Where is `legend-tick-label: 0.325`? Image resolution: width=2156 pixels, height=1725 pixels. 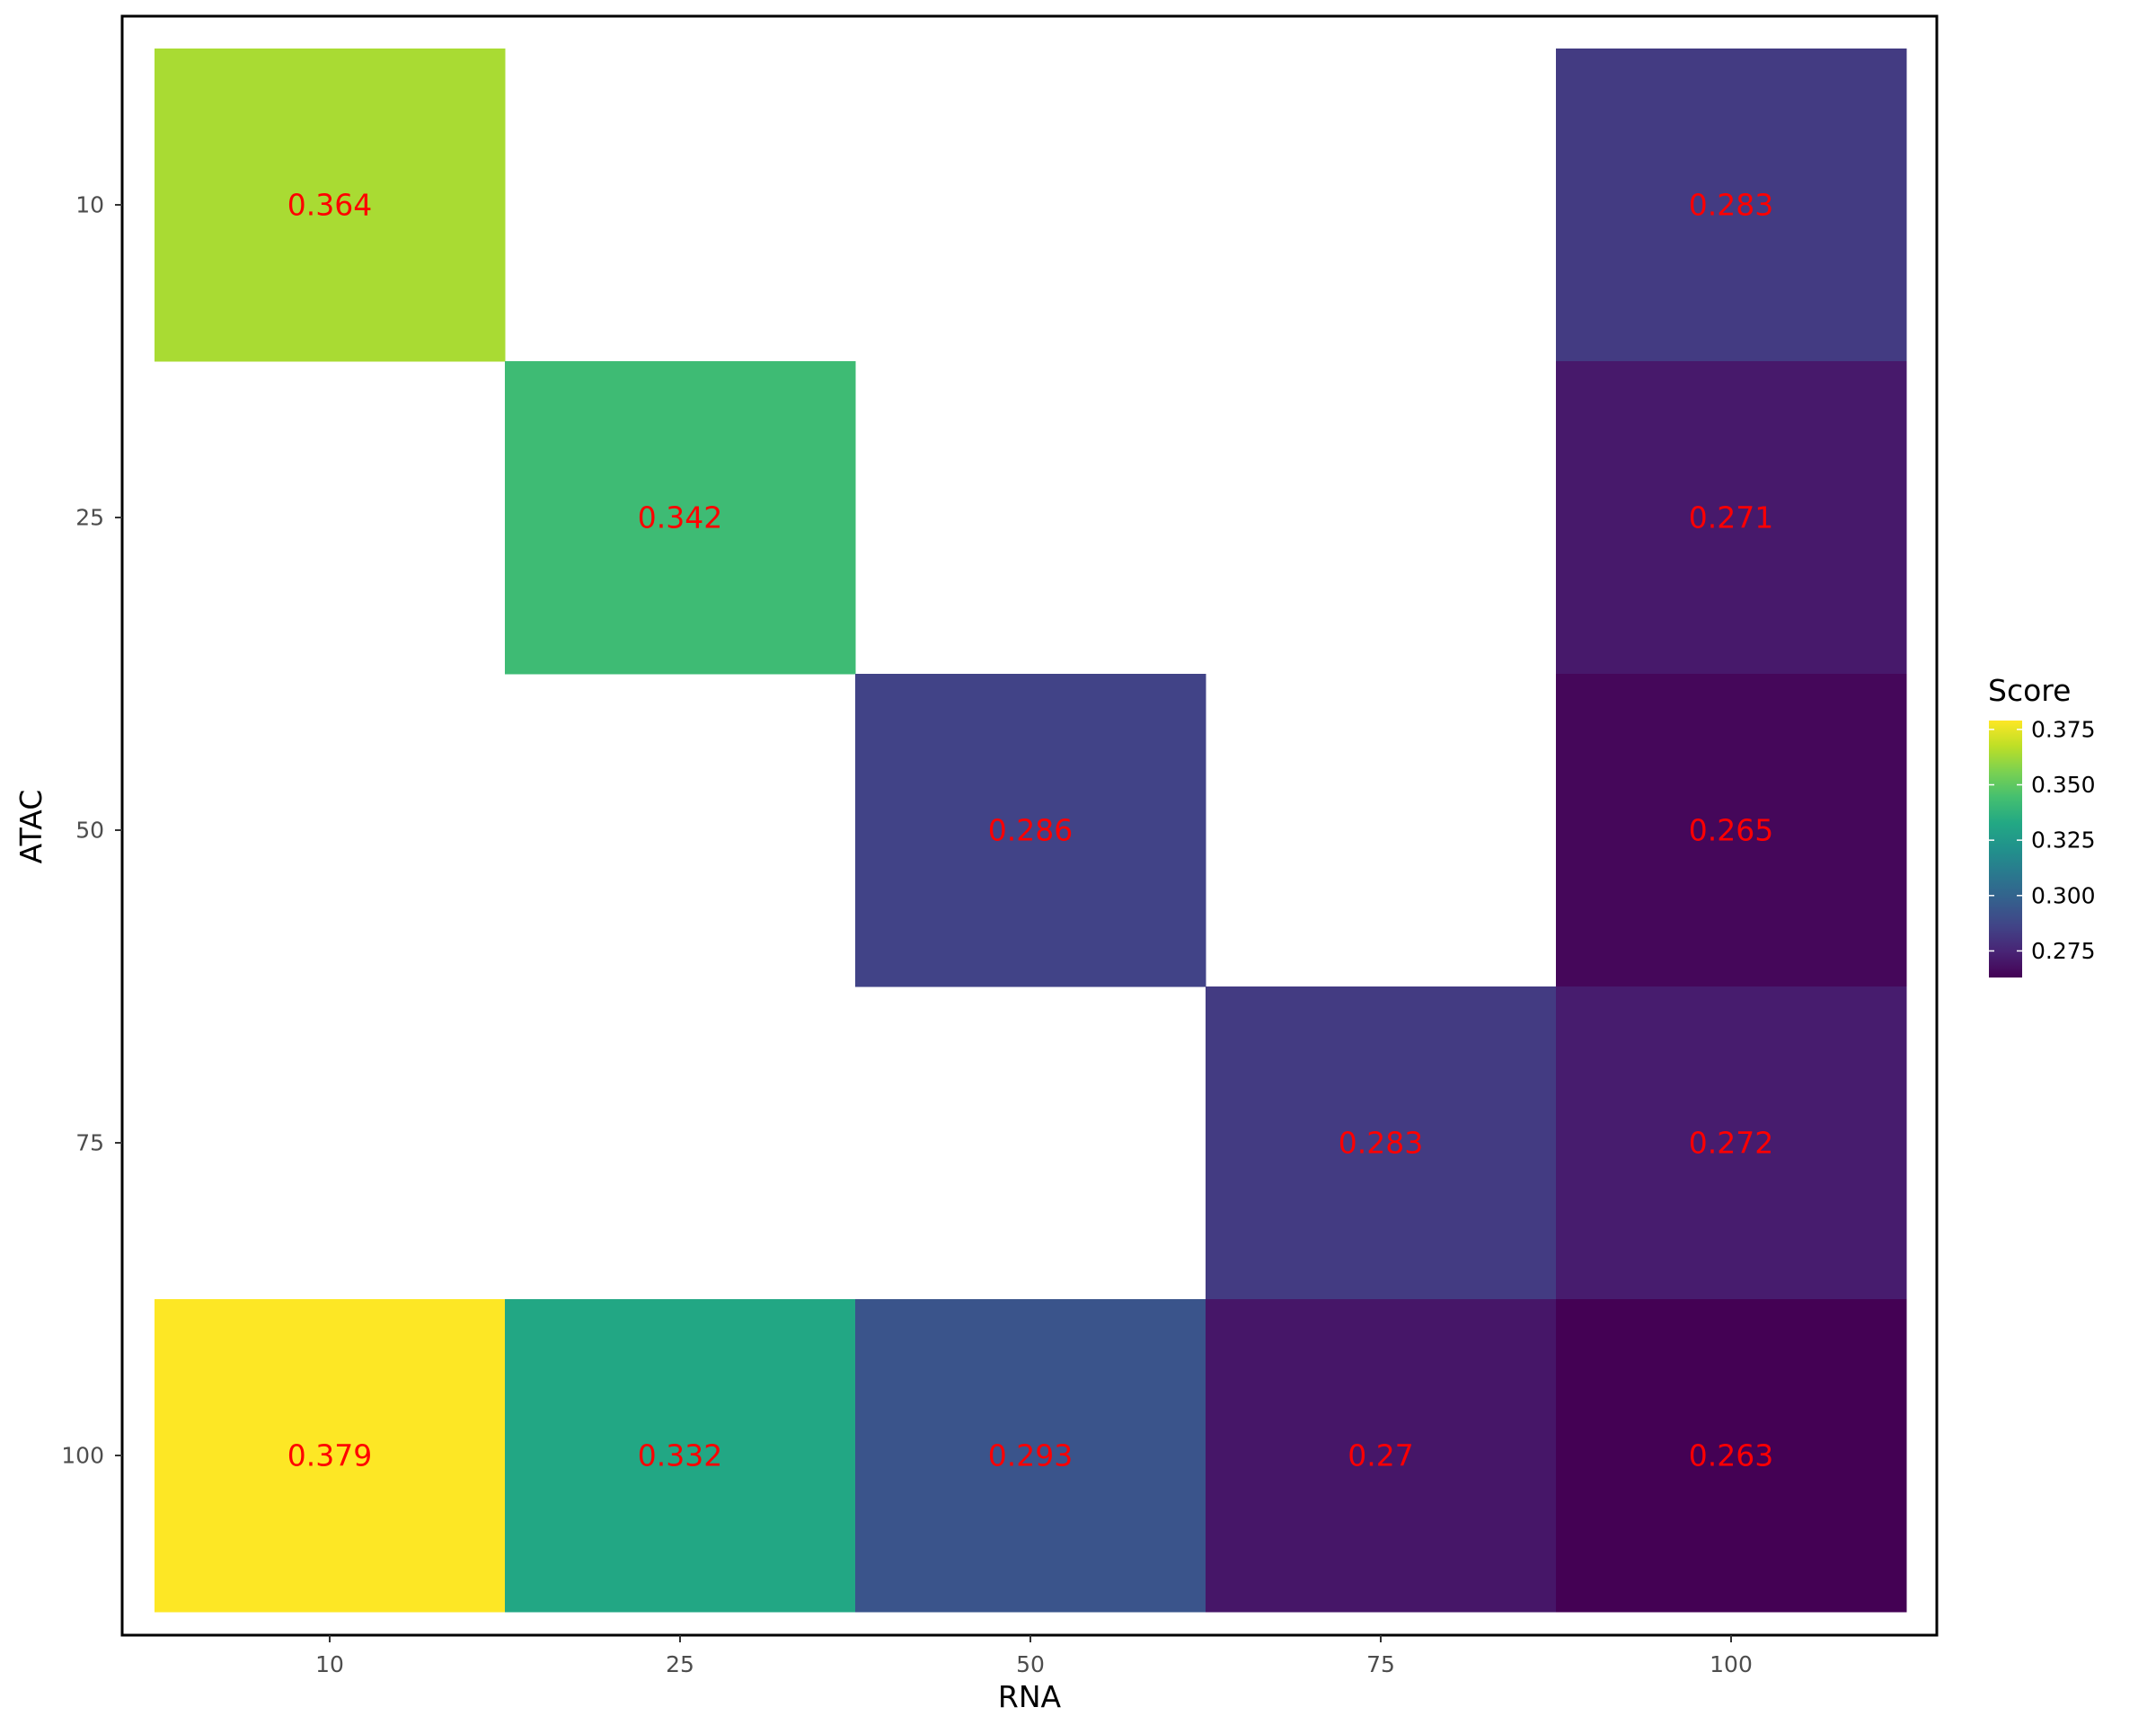 legend-tick-label: 0.325 is located at coordinates (2063, 840).